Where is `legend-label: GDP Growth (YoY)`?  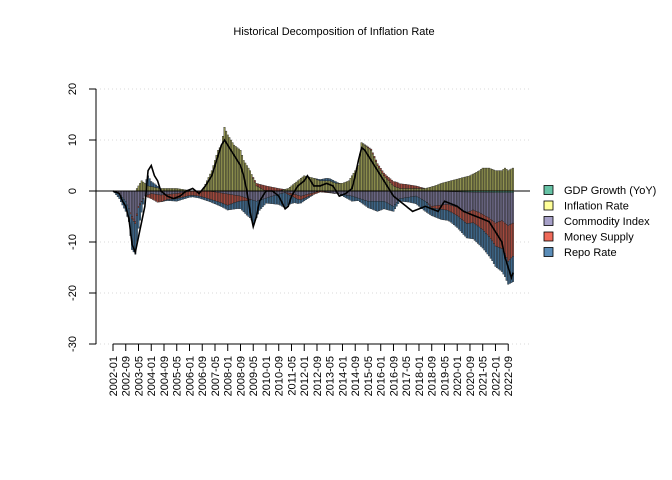 legend-label: GDP Growth (YoY) is located at coordinates (610, 191).